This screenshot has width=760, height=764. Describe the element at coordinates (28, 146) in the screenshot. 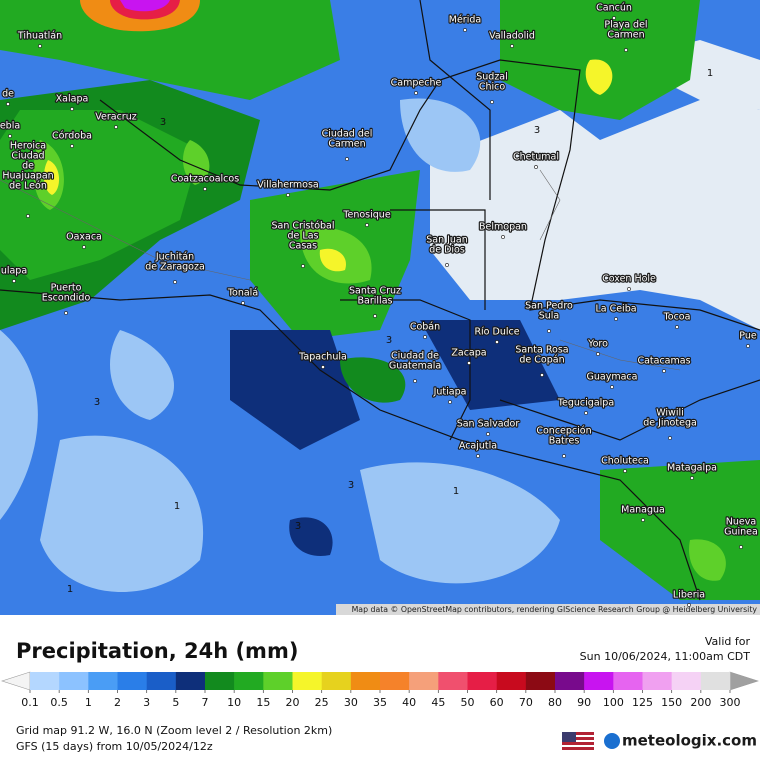

I see `city-label: Heroica` at that location.